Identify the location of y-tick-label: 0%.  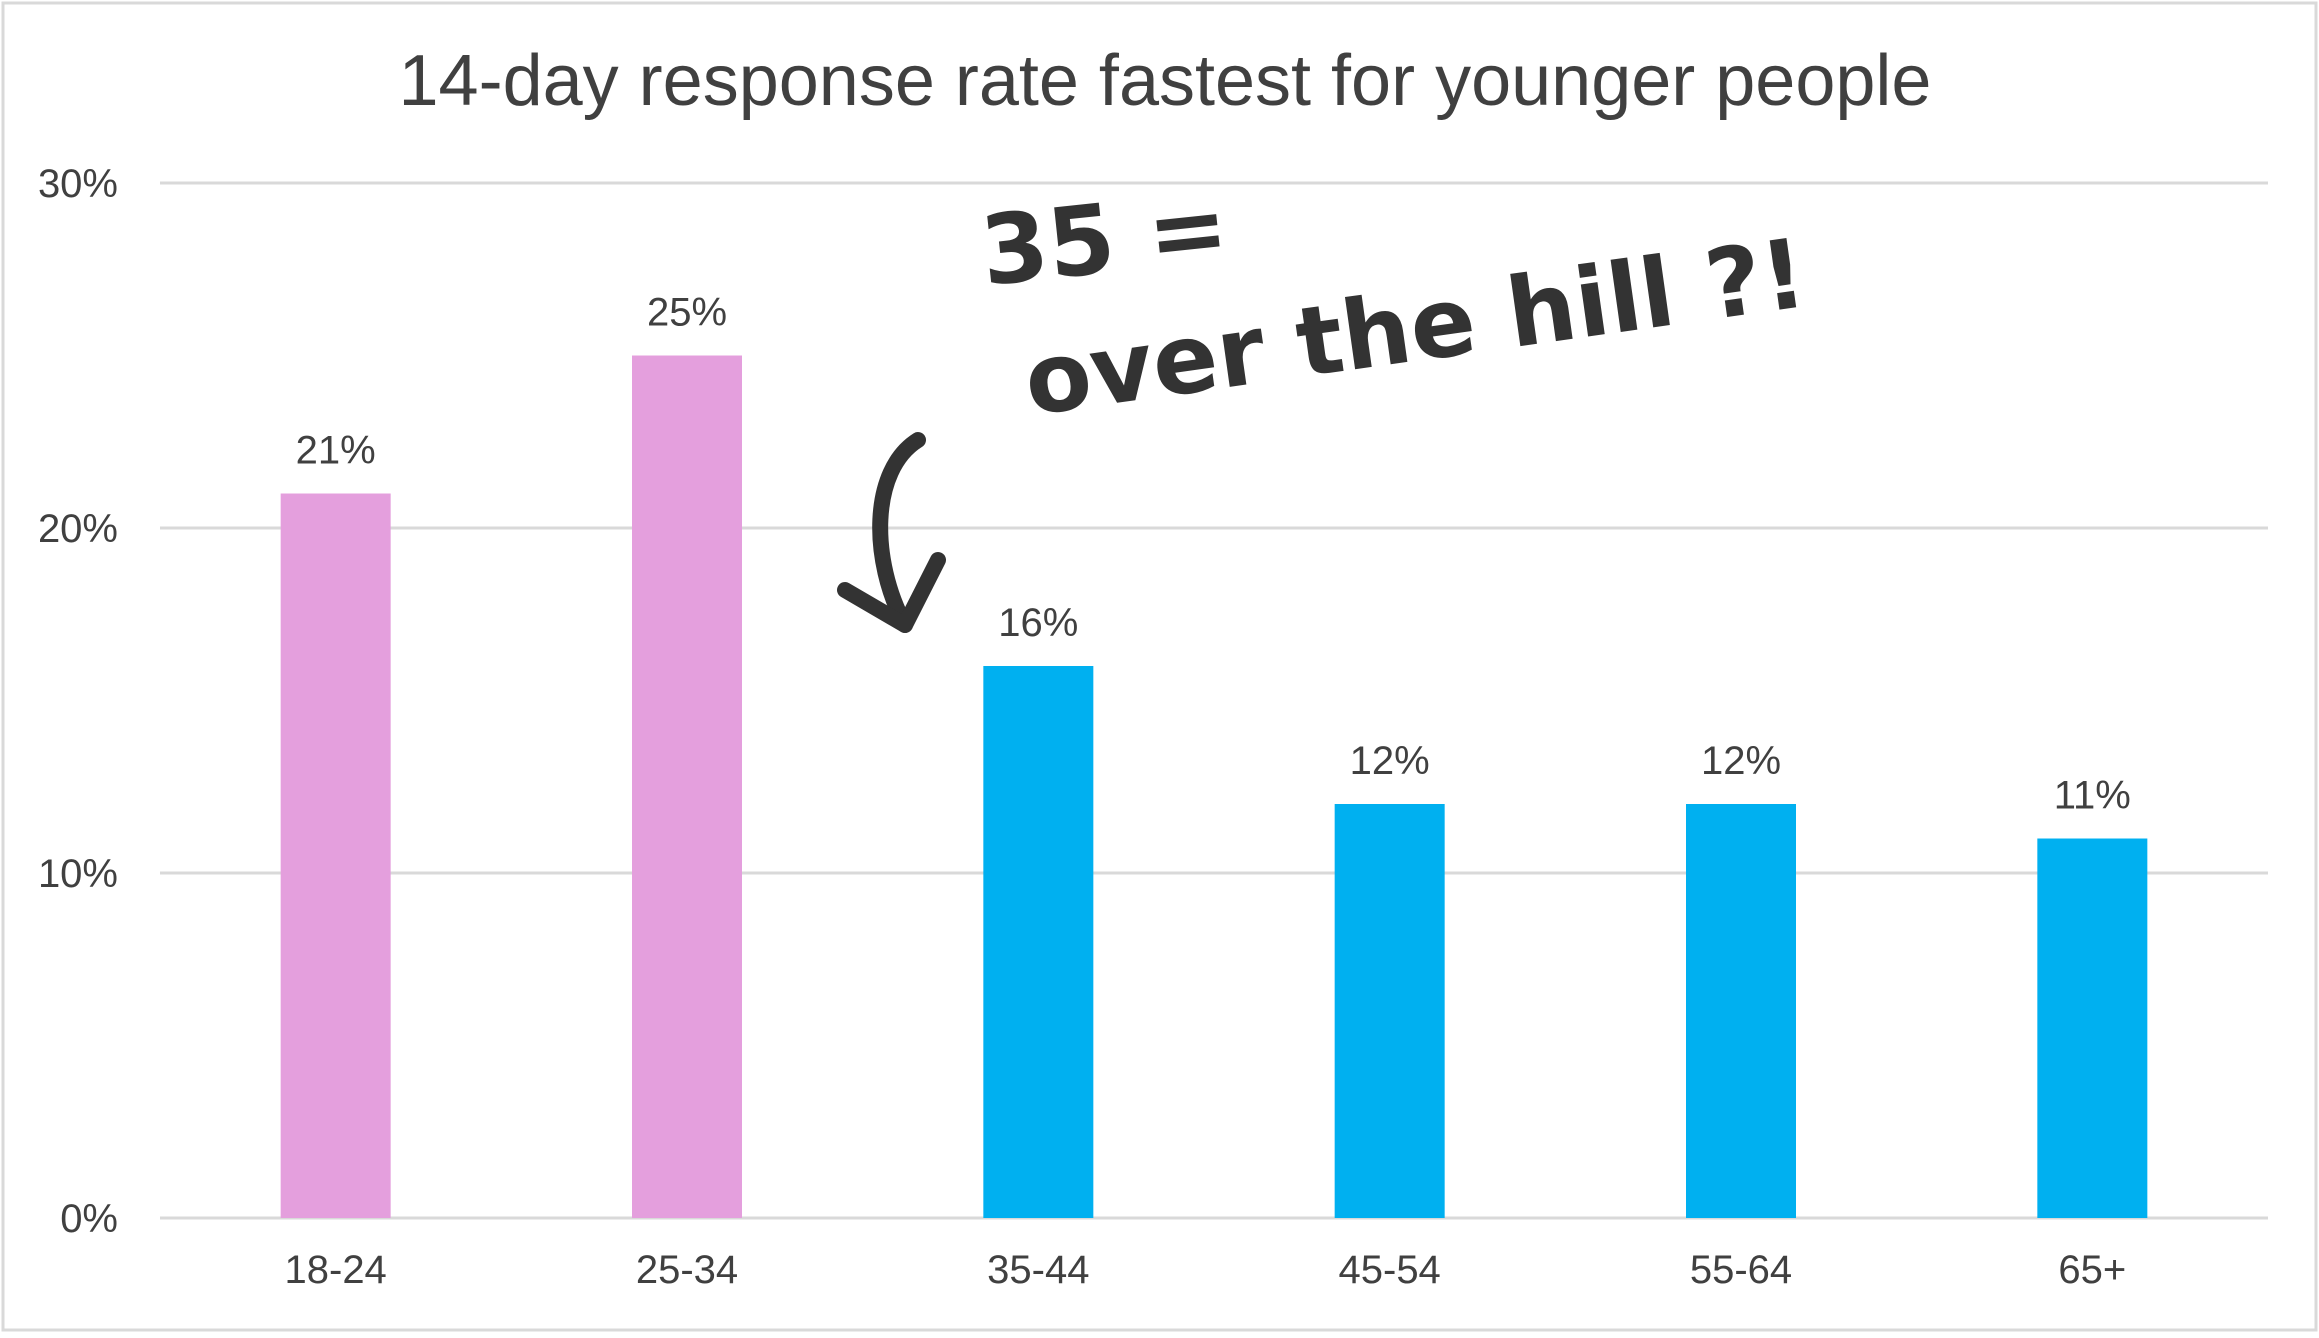
(89, 1219).